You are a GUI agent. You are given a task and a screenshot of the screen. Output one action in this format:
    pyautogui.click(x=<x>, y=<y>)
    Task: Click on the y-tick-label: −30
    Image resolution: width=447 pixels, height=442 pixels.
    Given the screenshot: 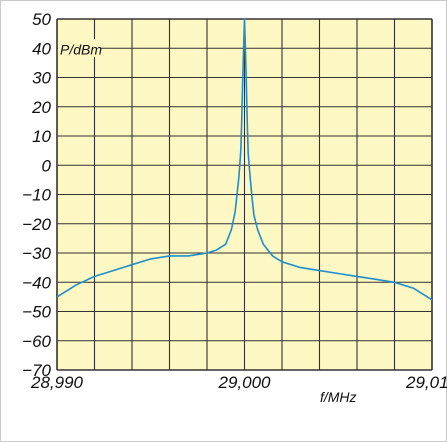 What is the action you would take?
    pyautogui.click(x=36, y=253)
    